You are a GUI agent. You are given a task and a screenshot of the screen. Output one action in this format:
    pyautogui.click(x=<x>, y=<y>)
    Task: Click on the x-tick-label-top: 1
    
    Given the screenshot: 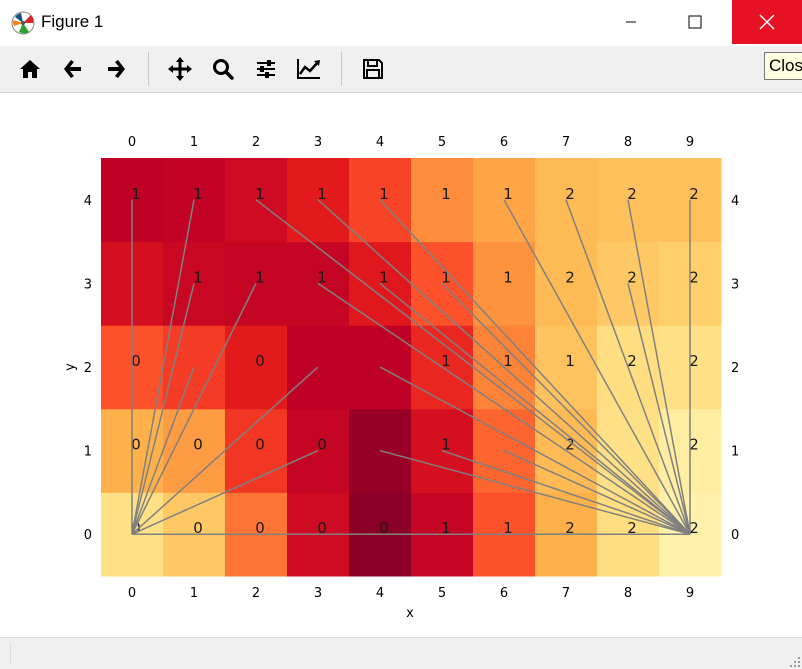 What is the action you would take?
    pyautogui.click(x=194, y=142)
    